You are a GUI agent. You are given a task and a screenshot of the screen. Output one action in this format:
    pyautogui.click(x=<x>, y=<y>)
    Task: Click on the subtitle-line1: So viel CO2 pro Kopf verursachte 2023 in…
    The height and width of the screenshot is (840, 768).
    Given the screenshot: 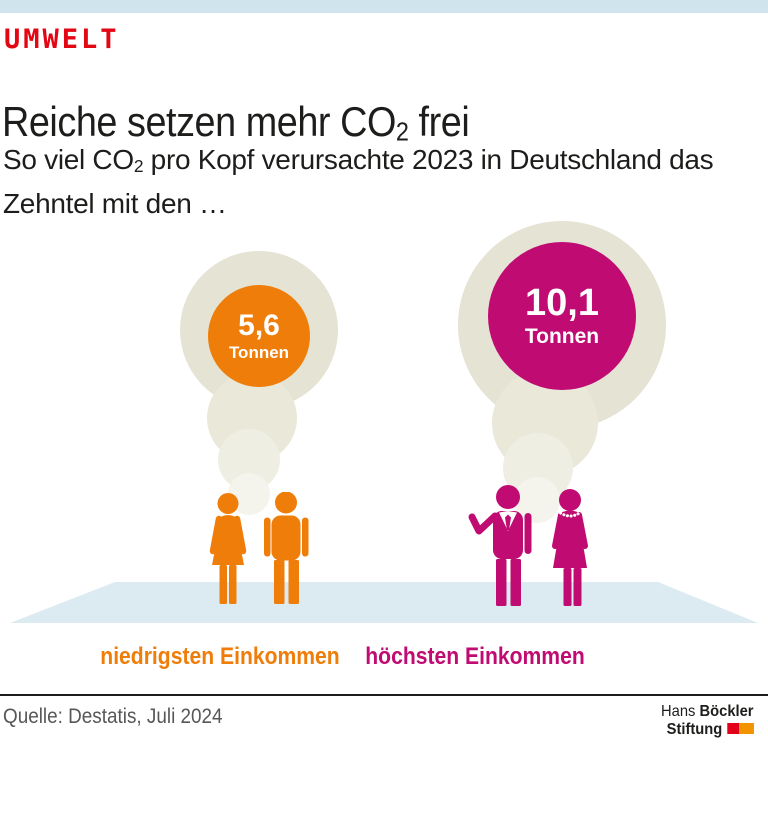 What is the action you would take?
    pyautogui.click(x=358, y=160)
    